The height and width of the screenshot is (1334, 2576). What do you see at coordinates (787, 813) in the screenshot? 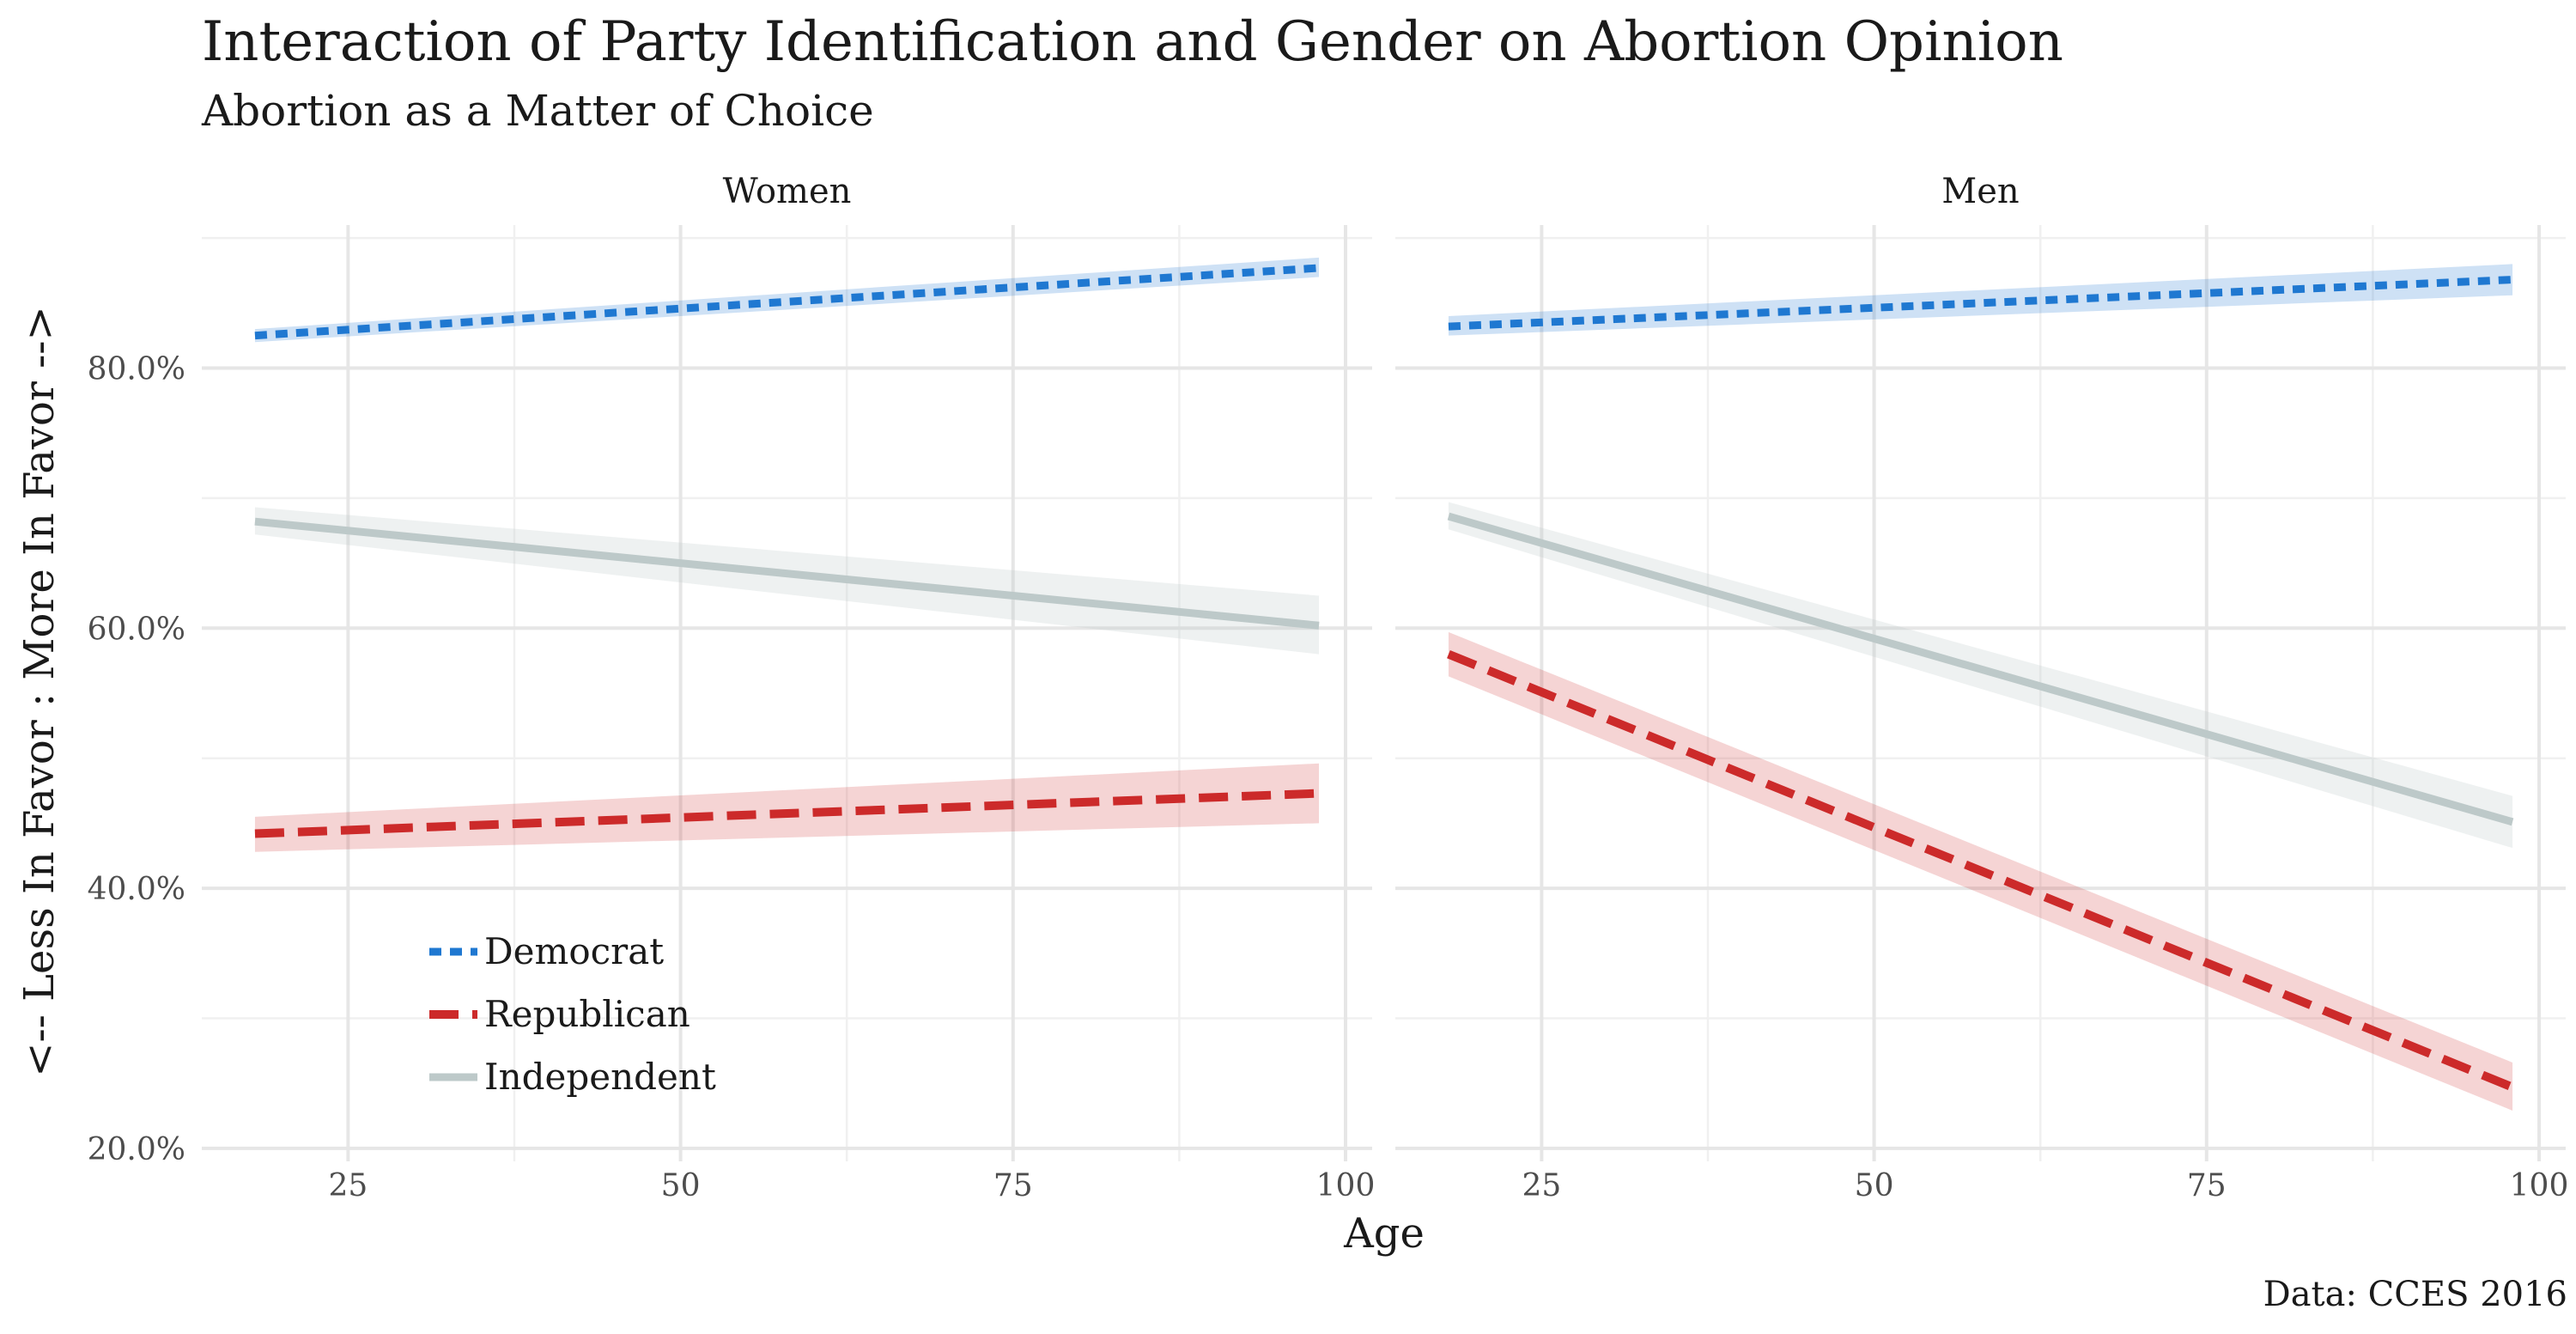
I see `line-republican-women` at bounding box center [787, 813].